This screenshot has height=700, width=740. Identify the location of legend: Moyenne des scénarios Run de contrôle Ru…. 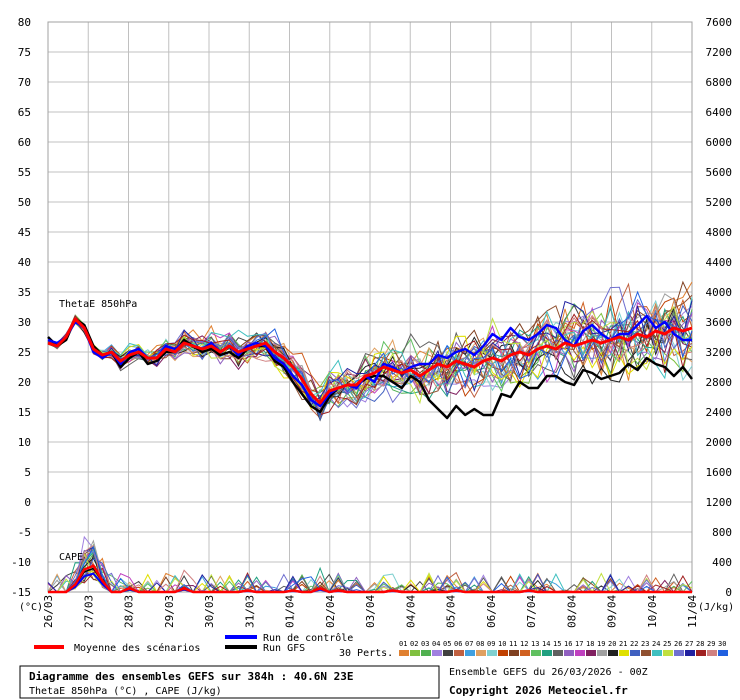
(381, 645).